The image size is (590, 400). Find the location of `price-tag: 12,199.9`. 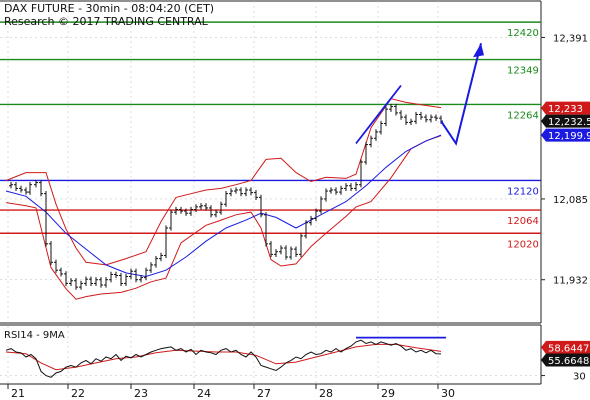

price-tag: 12,199.9 is located at coordinates (569, 136).